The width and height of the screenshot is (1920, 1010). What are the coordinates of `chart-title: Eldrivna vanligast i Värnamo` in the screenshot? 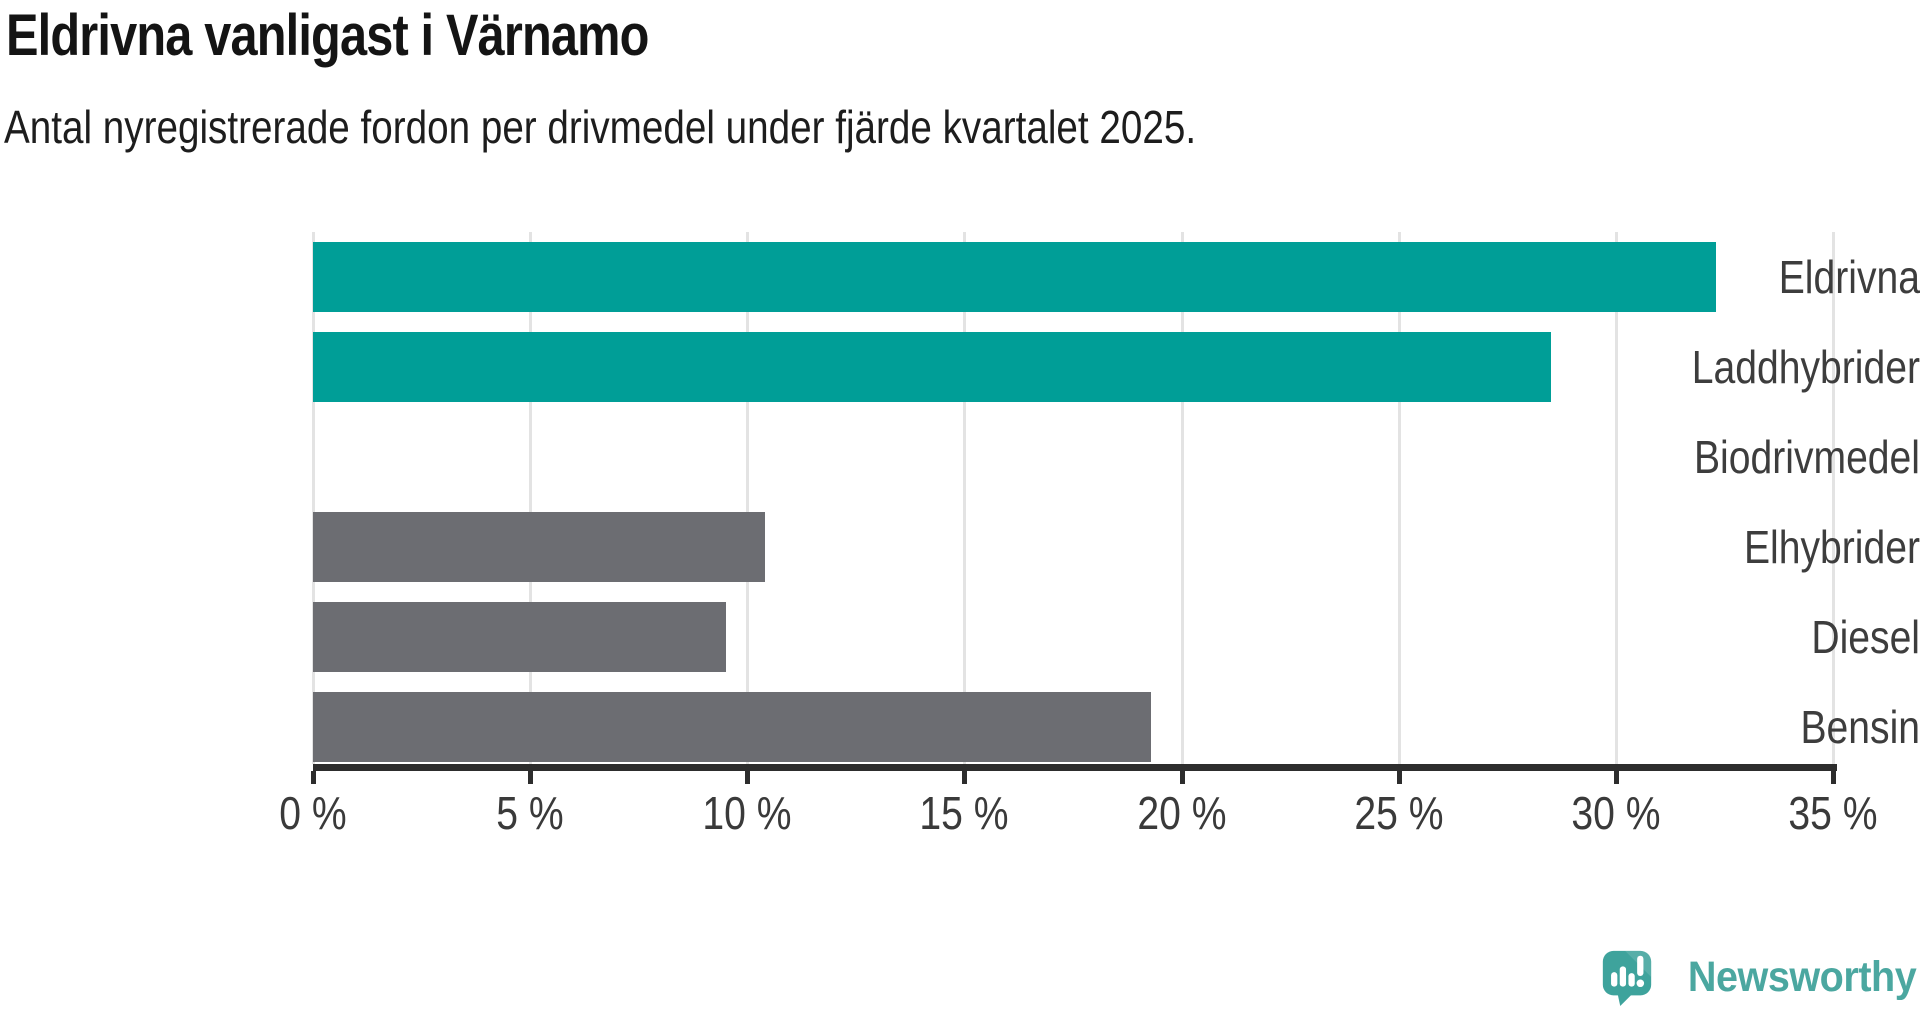 It's located at (327, 35).